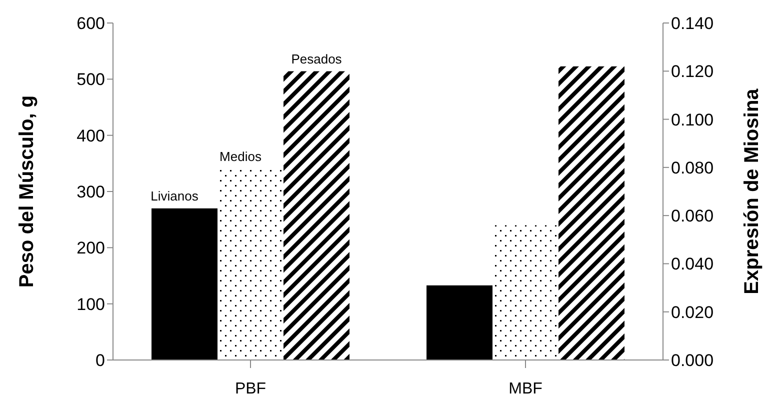 This screenshot has width=773, height=418. What do you see at coordinates (241, 156) in the screenshot?
I see `series-label: Medios` at bounding box center [241, 156].